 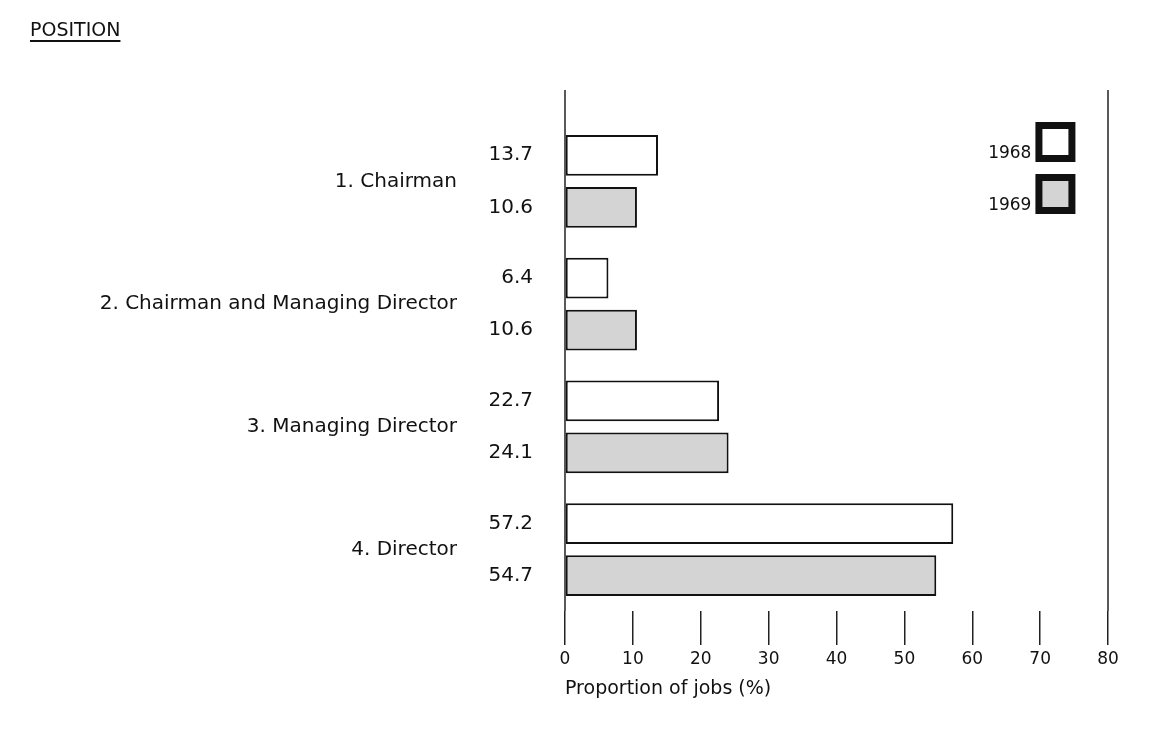 I want to click on legend-label: 1968, so click(x=1010, y=152).